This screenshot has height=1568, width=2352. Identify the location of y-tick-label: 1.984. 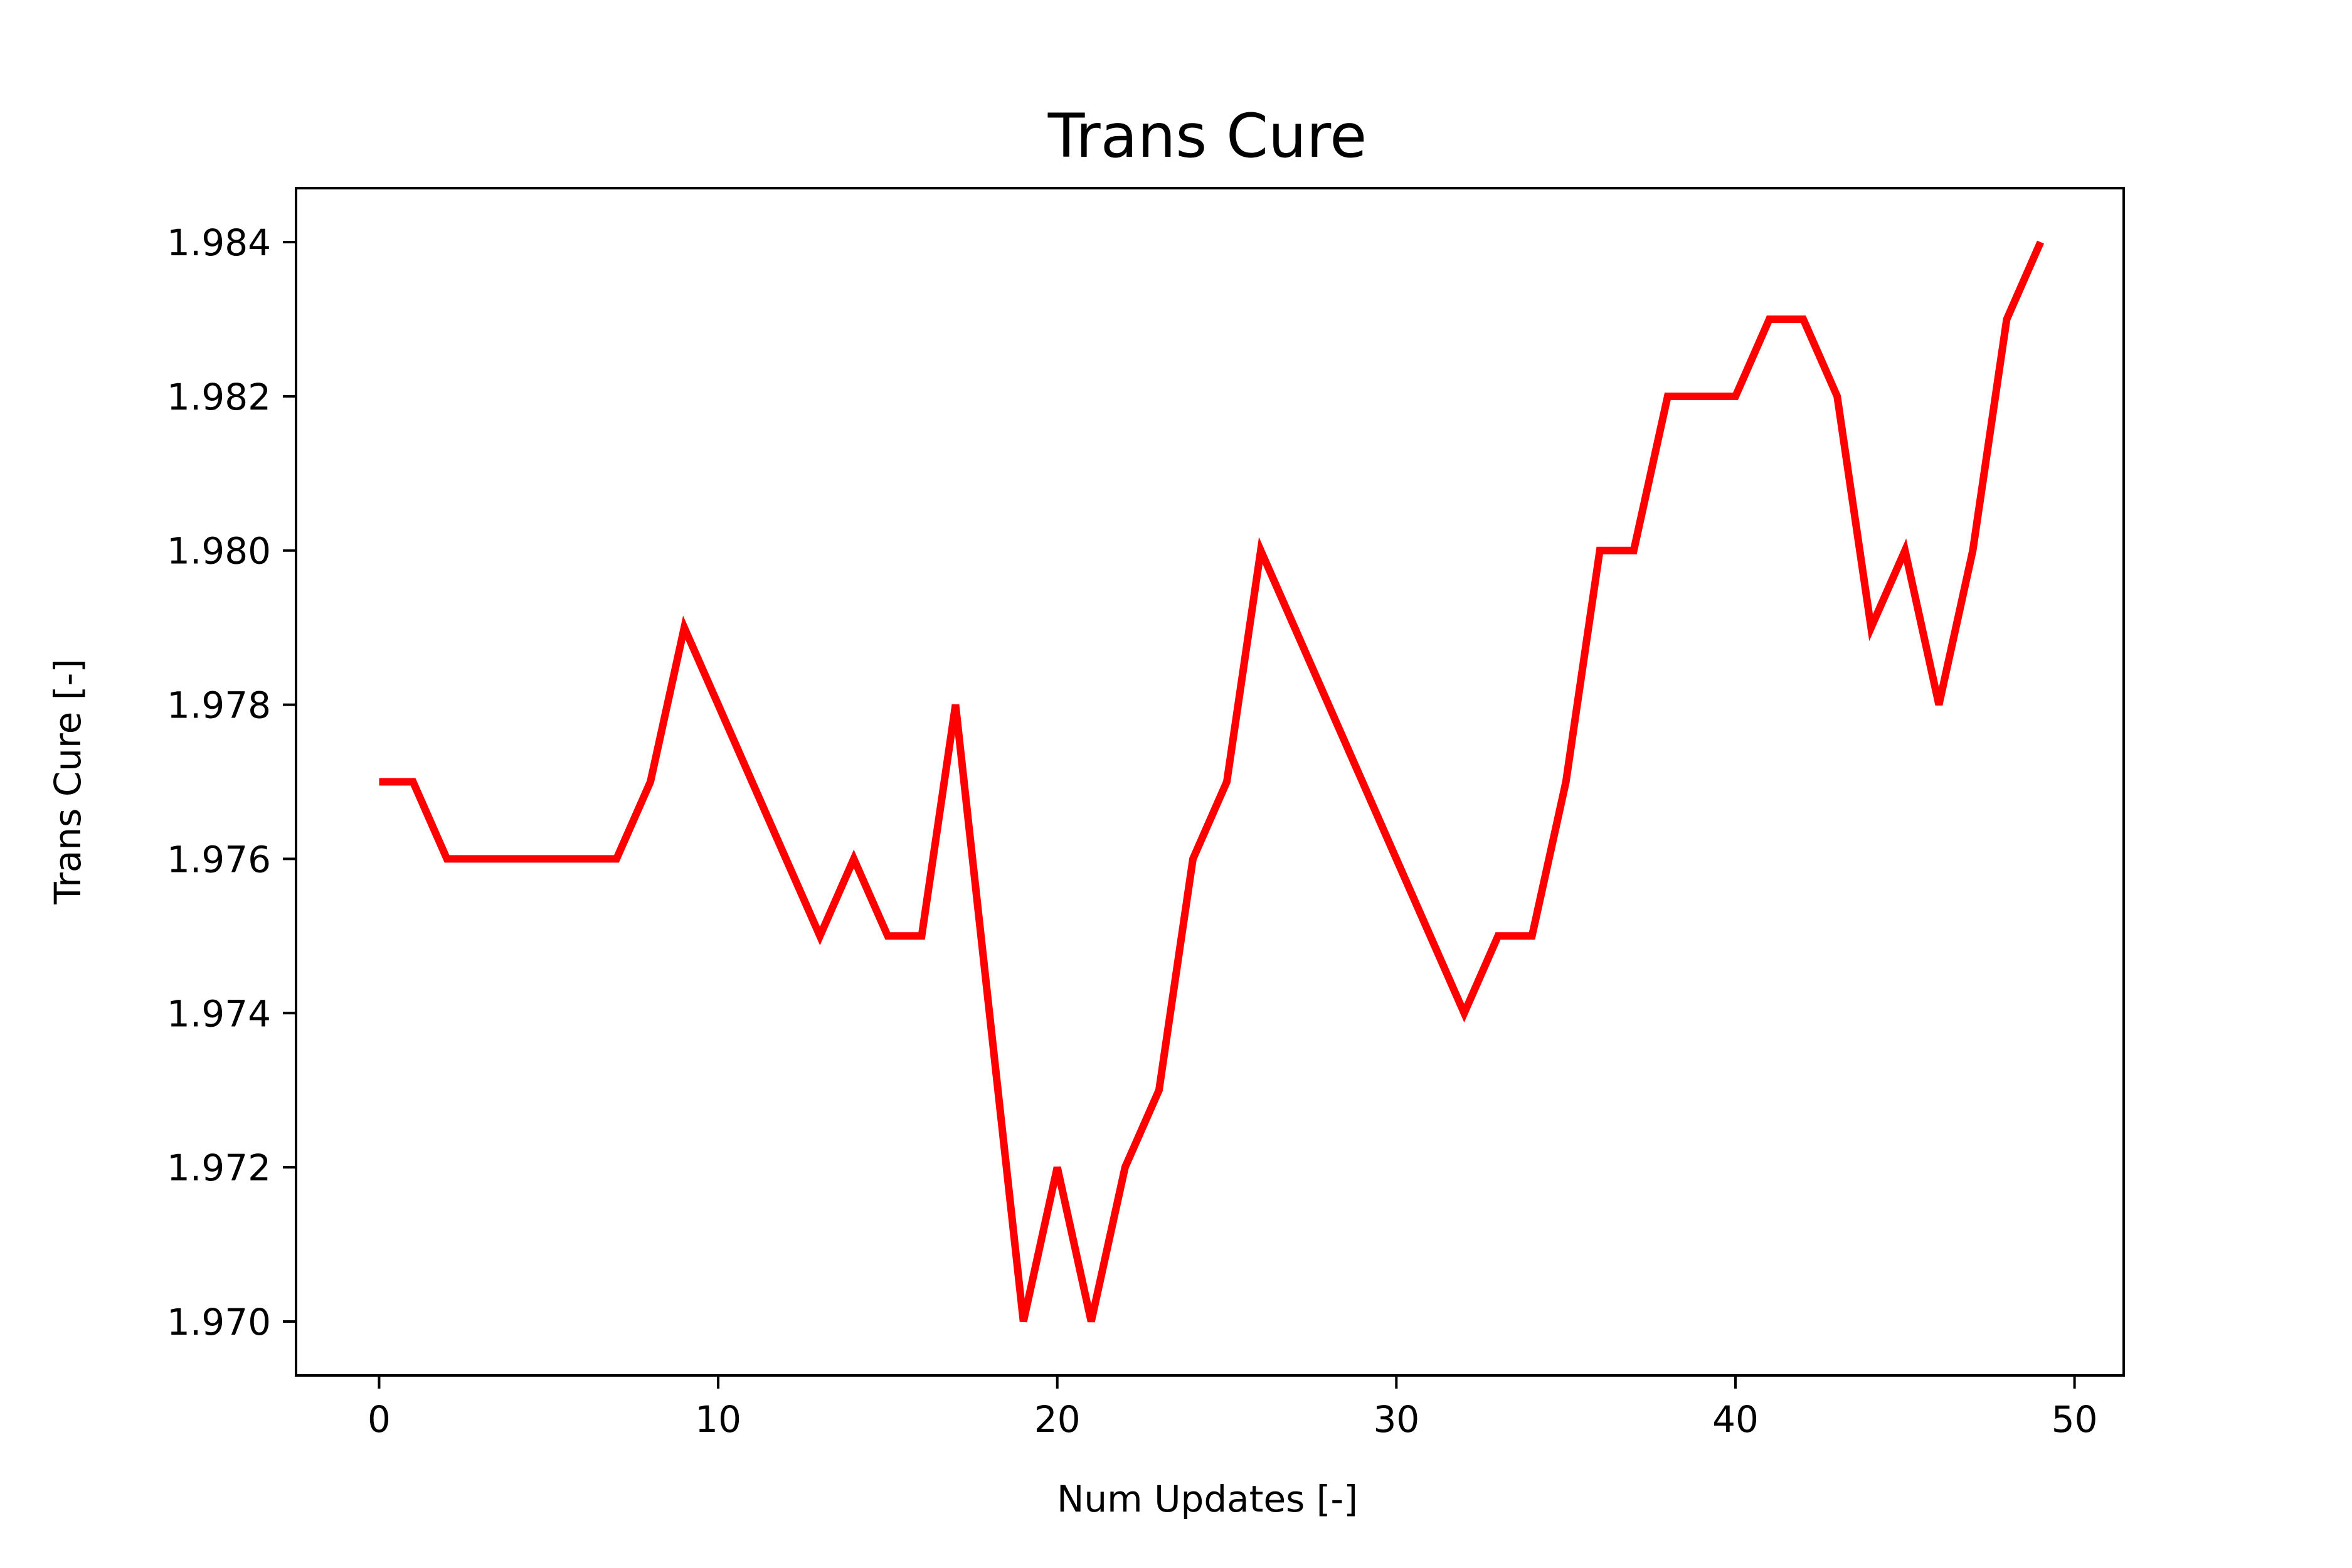
(219, 243).